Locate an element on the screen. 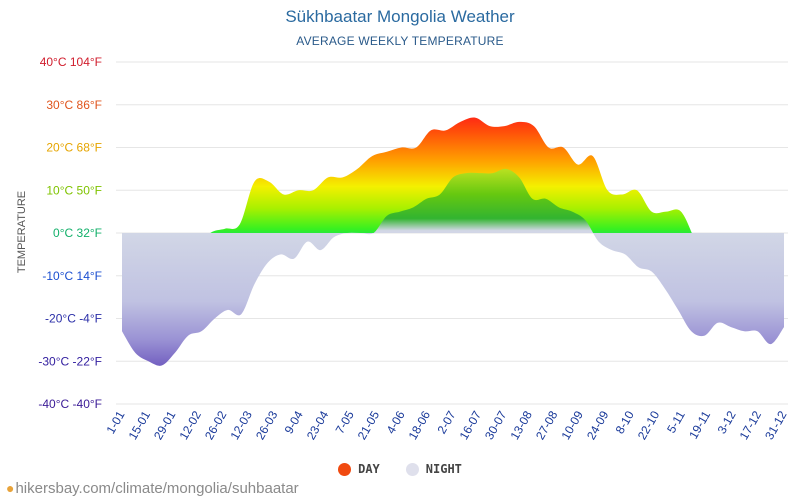 The height and width of the screenshot is (500, 800). y-tick-label: 0°C 32°F is located at coordinates (77, 233).